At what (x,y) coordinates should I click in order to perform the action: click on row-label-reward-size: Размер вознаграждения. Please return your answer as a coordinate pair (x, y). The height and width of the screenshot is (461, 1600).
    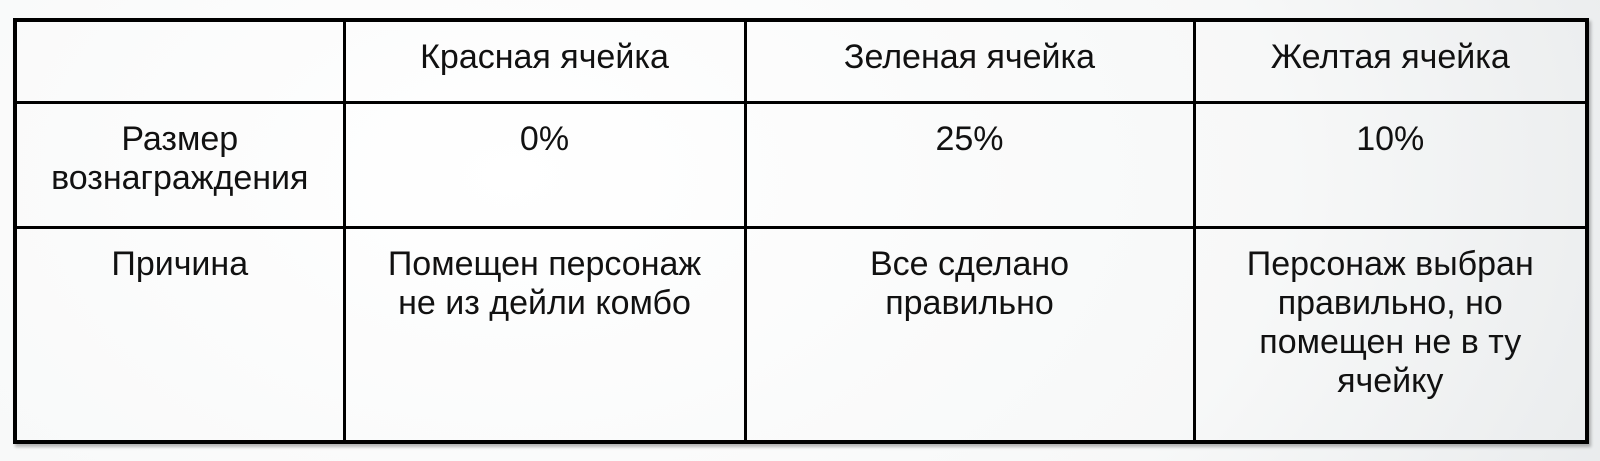
    Looking at the image, I should click on (179, 164).